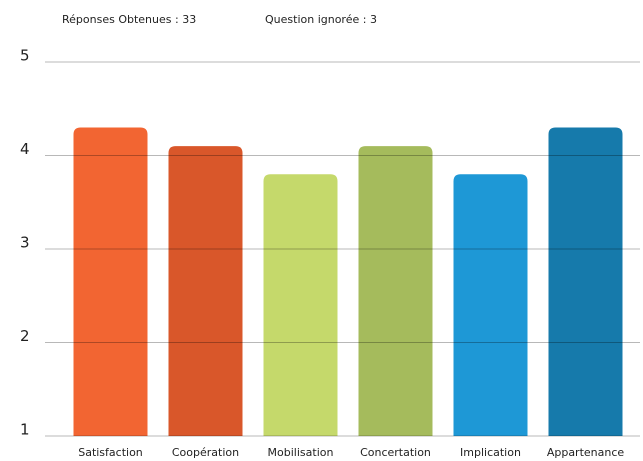 This screenshot has width=643, height=461. What do you see at coordinates (25, 149) in the screenshot?
I see `y-tick-label: 4` at bounding box center [25, 149].